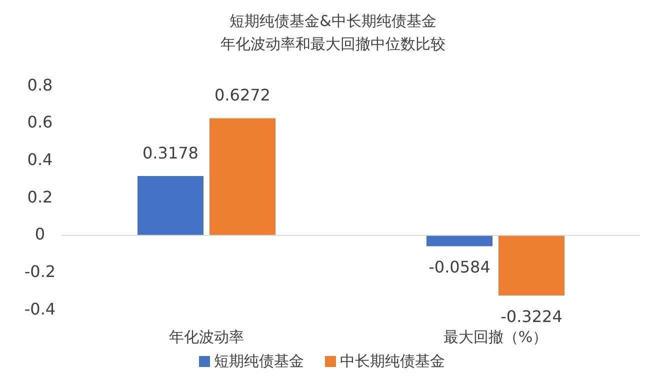 The width and height of the screenshot is (666, 377). I want to click on legend-label: 中长期纯债基金, so click(392, 361).